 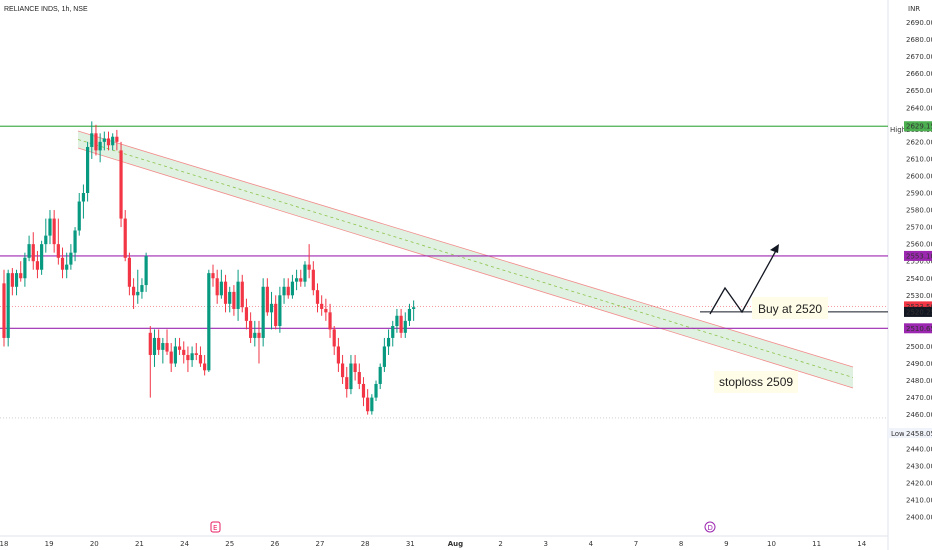 What do you see at coordinates (710, 527) in the screenshot?
I see `dividend-event-marker: D` at bounding box center [710, 527].